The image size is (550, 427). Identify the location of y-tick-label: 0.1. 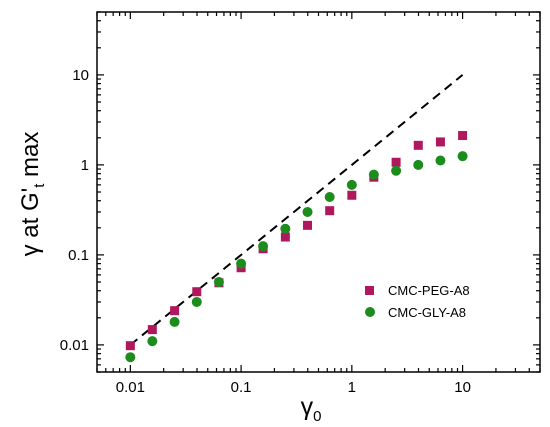
(78, 255).